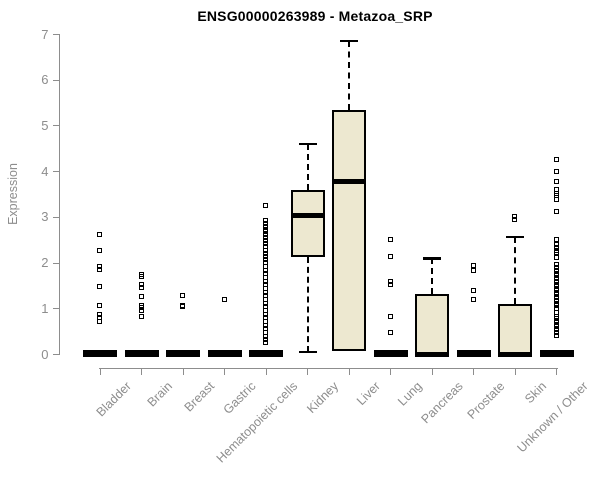 This screenshot has height=500, width=600. Describe the element at coordinates (323, 397) in the screenshot. I see `x-tick-label: Kidney` at that location.